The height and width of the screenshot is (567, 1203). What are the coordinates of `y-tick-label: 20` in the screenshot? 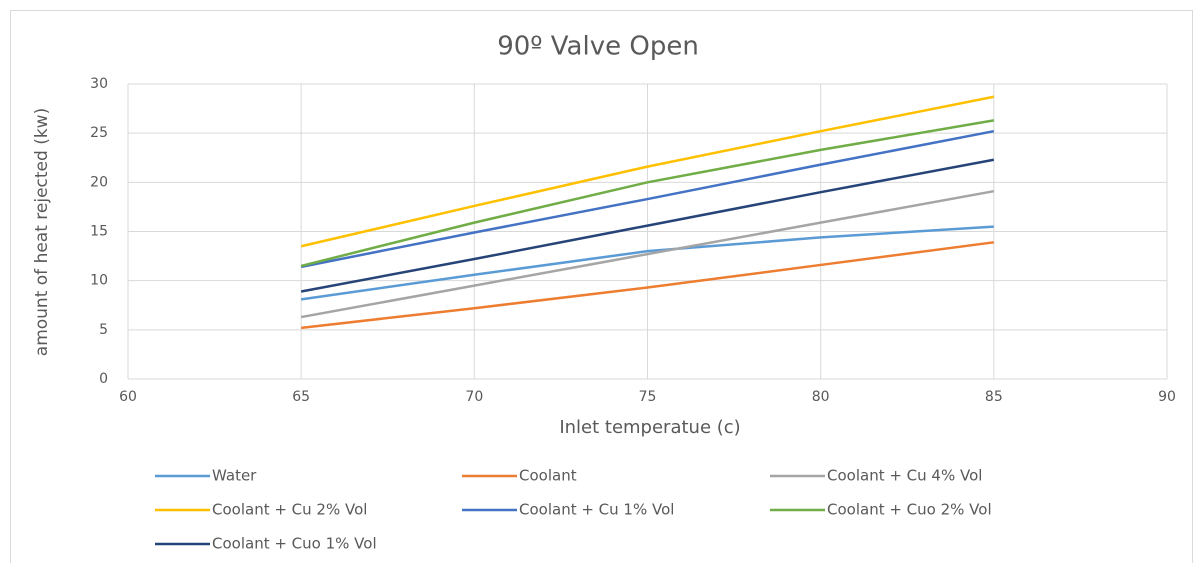 It's located at (99, 182).